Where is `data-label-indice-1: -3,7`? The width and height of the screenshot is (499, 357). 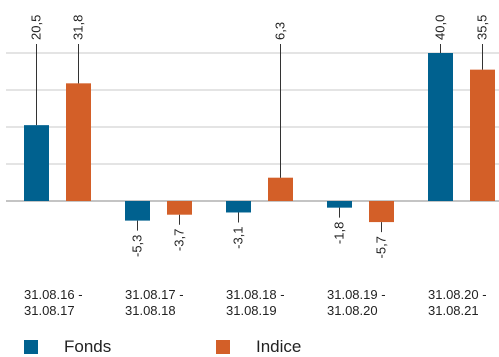 data-label-indice-1: -3,7 is located at coordinates (179, 240).